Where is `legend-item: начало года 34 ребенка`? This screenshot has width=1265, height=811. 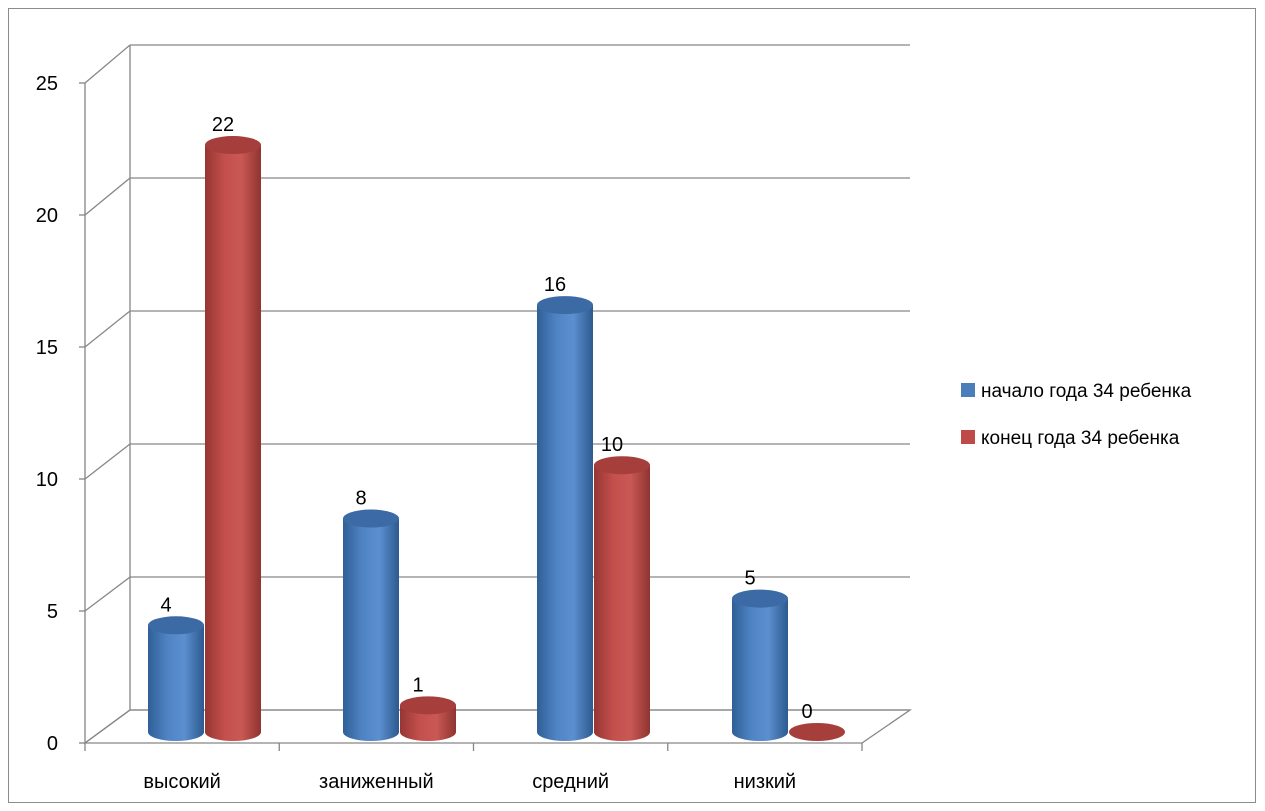
legend-item: начало года 34 ребенка is located at coordinates (1076, 391).